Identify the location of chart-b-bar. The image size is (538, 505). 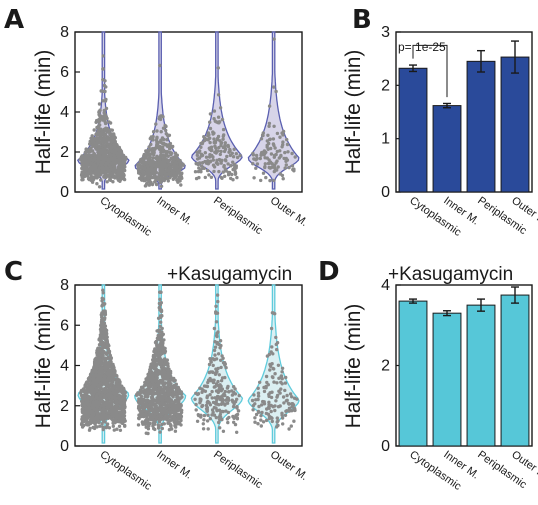
(413, 130).